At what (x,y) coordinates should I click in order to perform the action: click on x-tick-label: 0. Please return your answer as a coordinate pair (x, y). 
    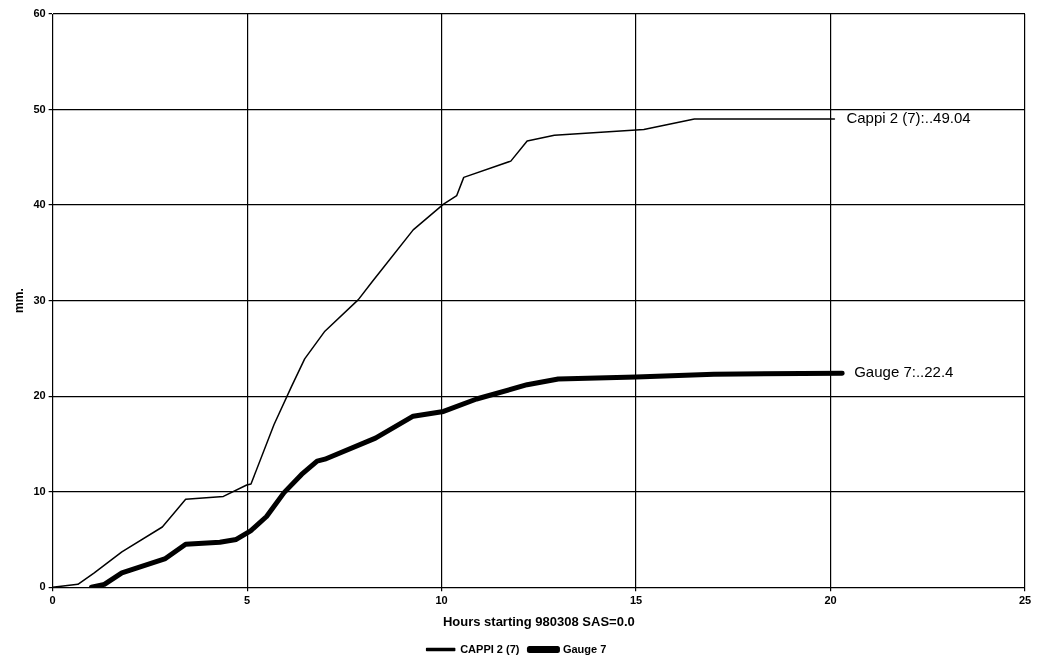
    Looking at the image, I should click on (52, 599).